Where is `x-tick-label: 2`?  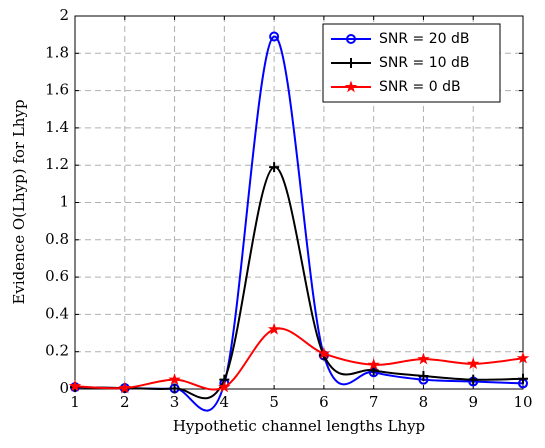 x-tick-label: 2 is located at coordinates (125, 402).